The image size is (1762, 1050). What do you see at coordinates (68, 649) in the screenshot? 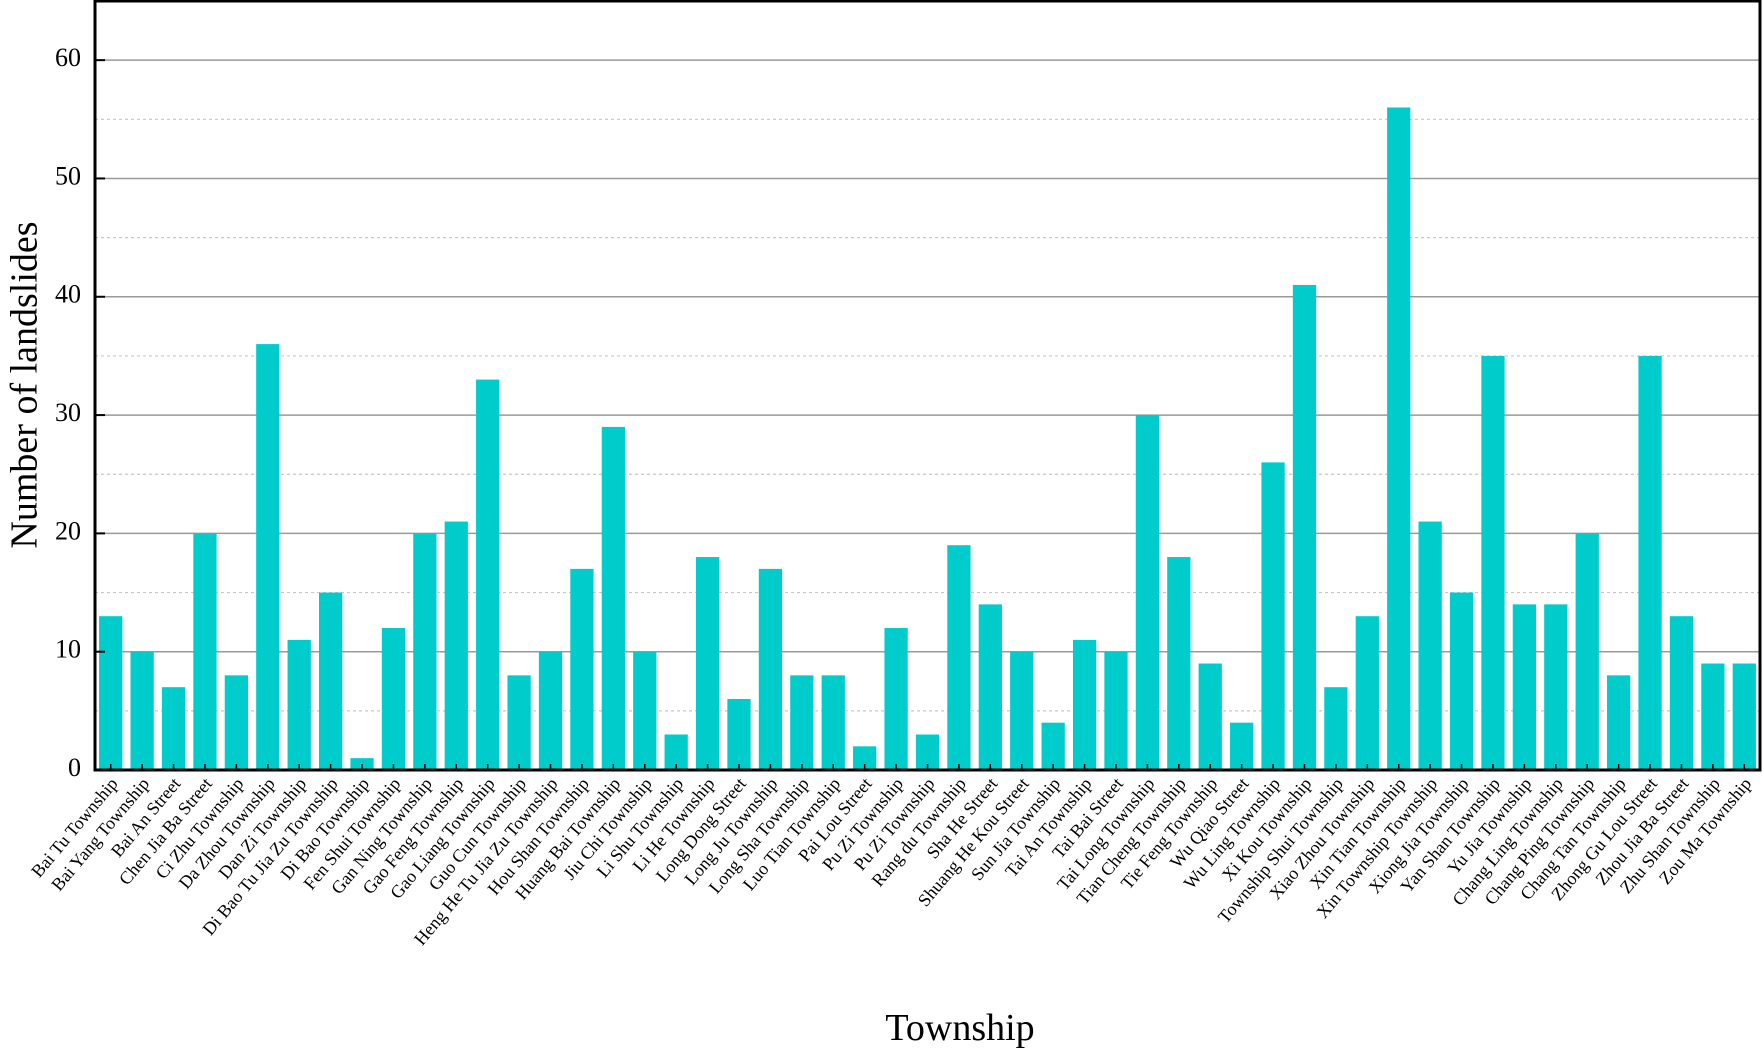
I see `y-tick-label: 10` at bounding box center [68, 649].